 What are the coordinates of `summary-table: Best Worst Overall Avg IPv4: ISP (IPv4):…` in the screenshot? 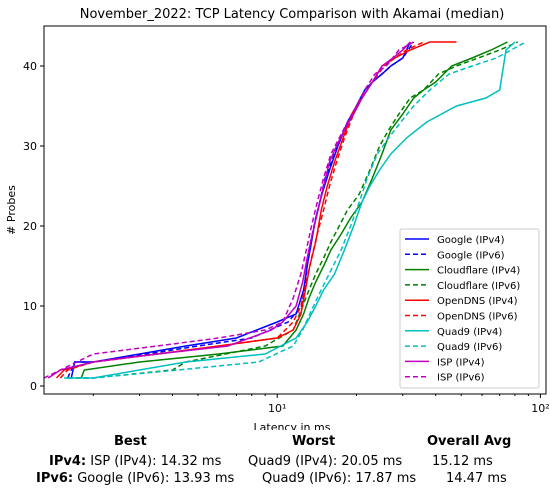 It's located at (275, 463).